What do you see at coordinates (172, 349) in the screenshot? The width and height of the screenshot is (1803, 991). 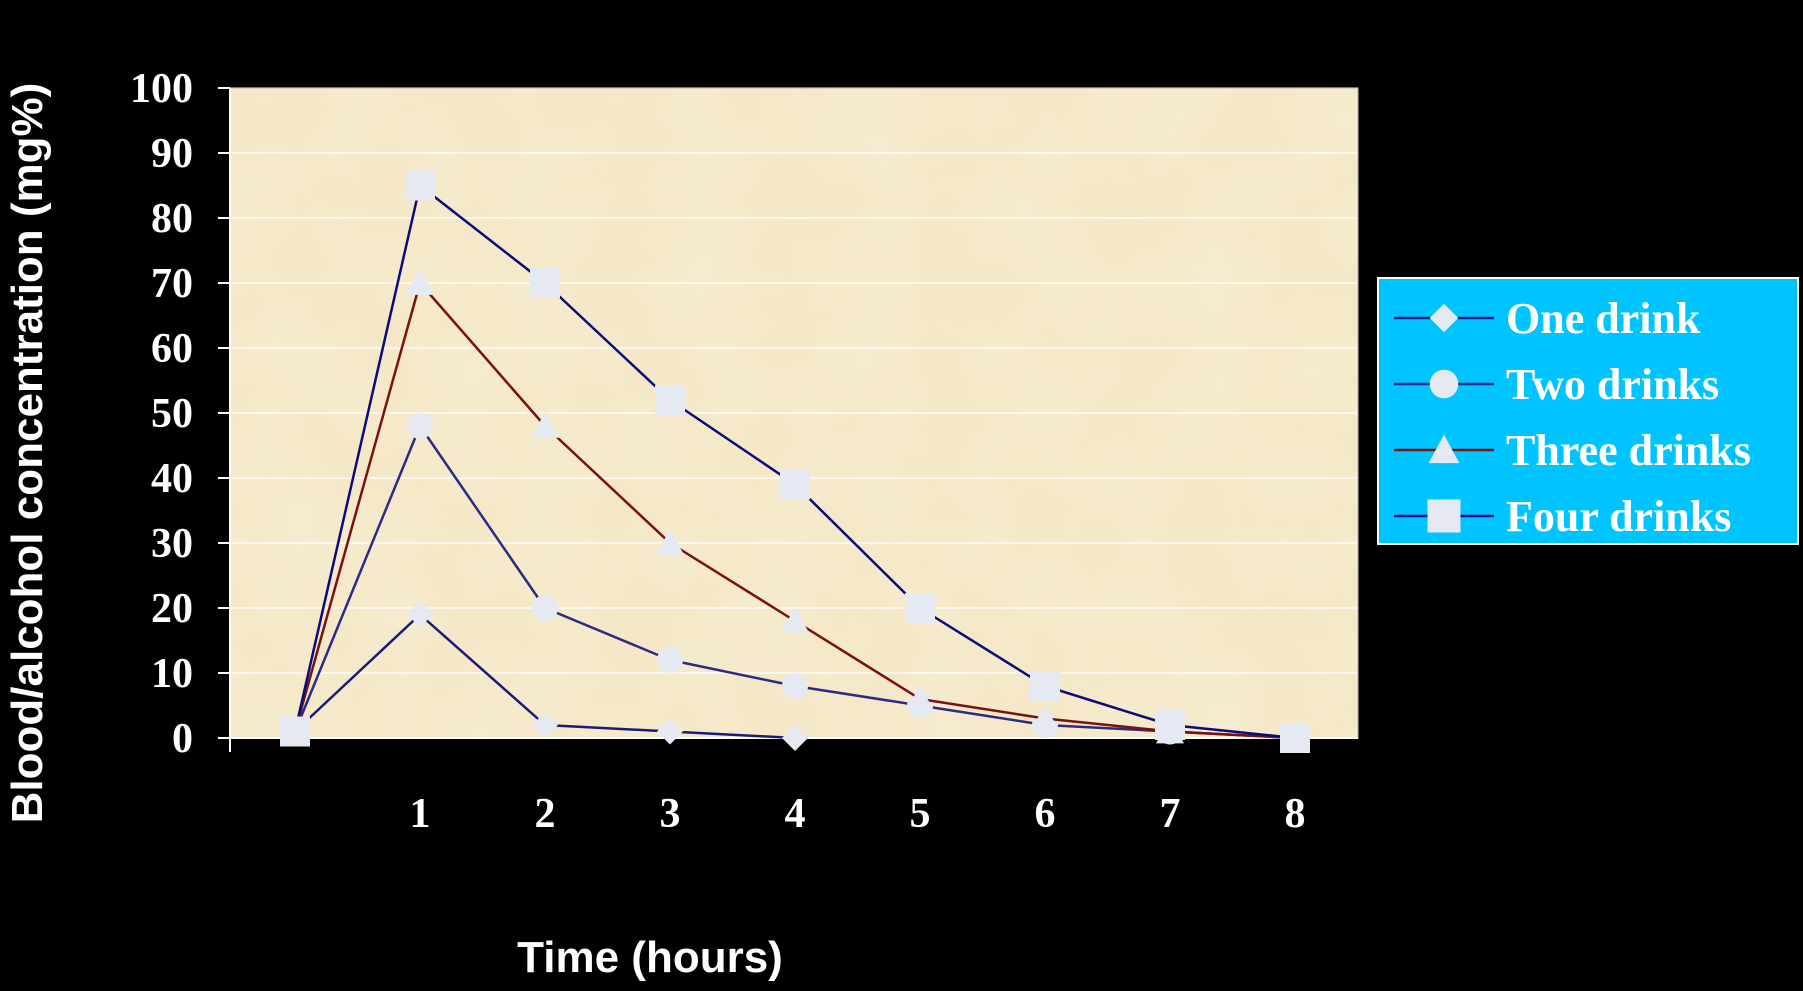 I see `y-tick-label: 60` at bounding box center [172, 349].